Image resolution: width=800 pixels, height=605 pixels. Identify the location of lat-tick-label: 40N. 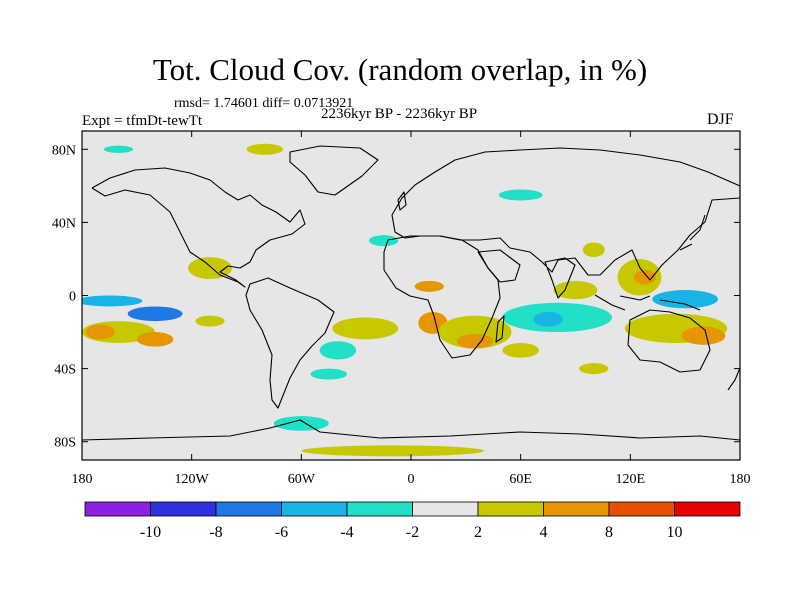
(64, 223).